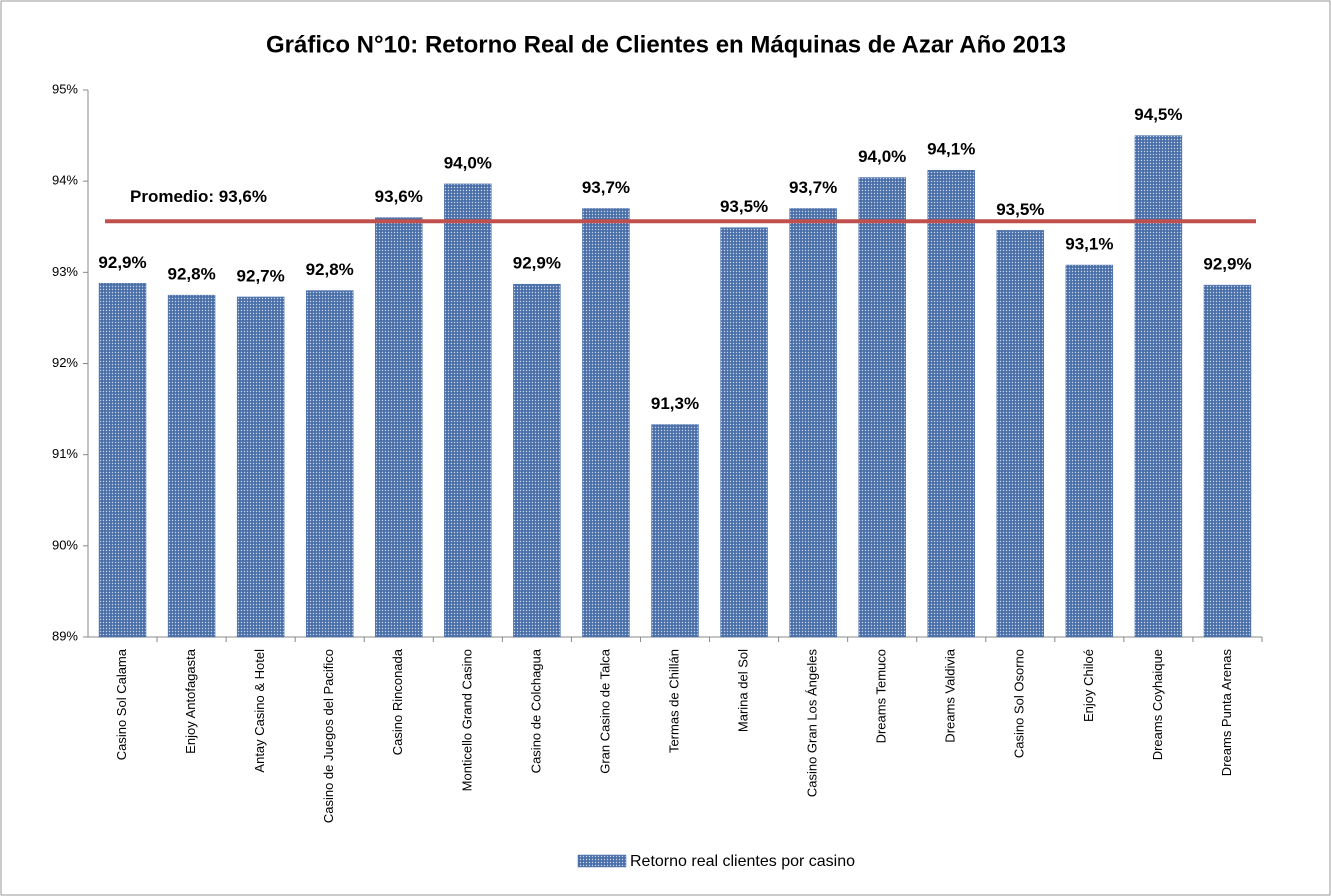  I want to click on data-label: 91,3%, so click(675, 403).